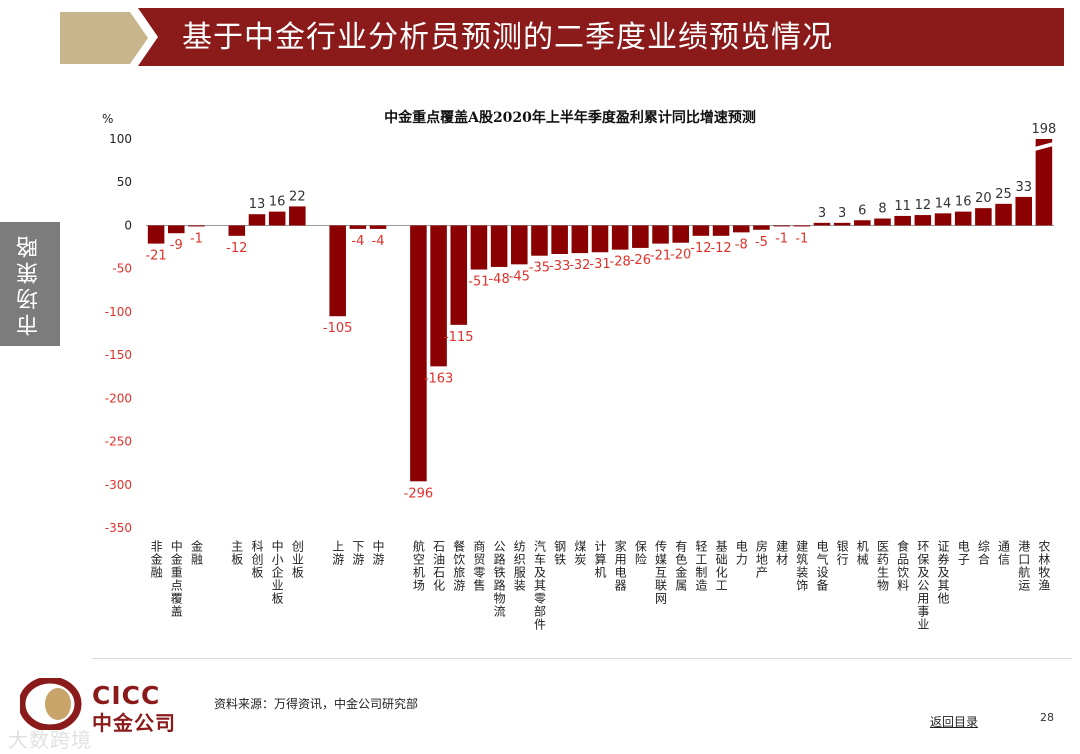 This screenshot has height=754, width=1080. What do you see at coordinates (741, 244) in the screenshot?
I see `data-label: -8` at bounding box center [741, 244].